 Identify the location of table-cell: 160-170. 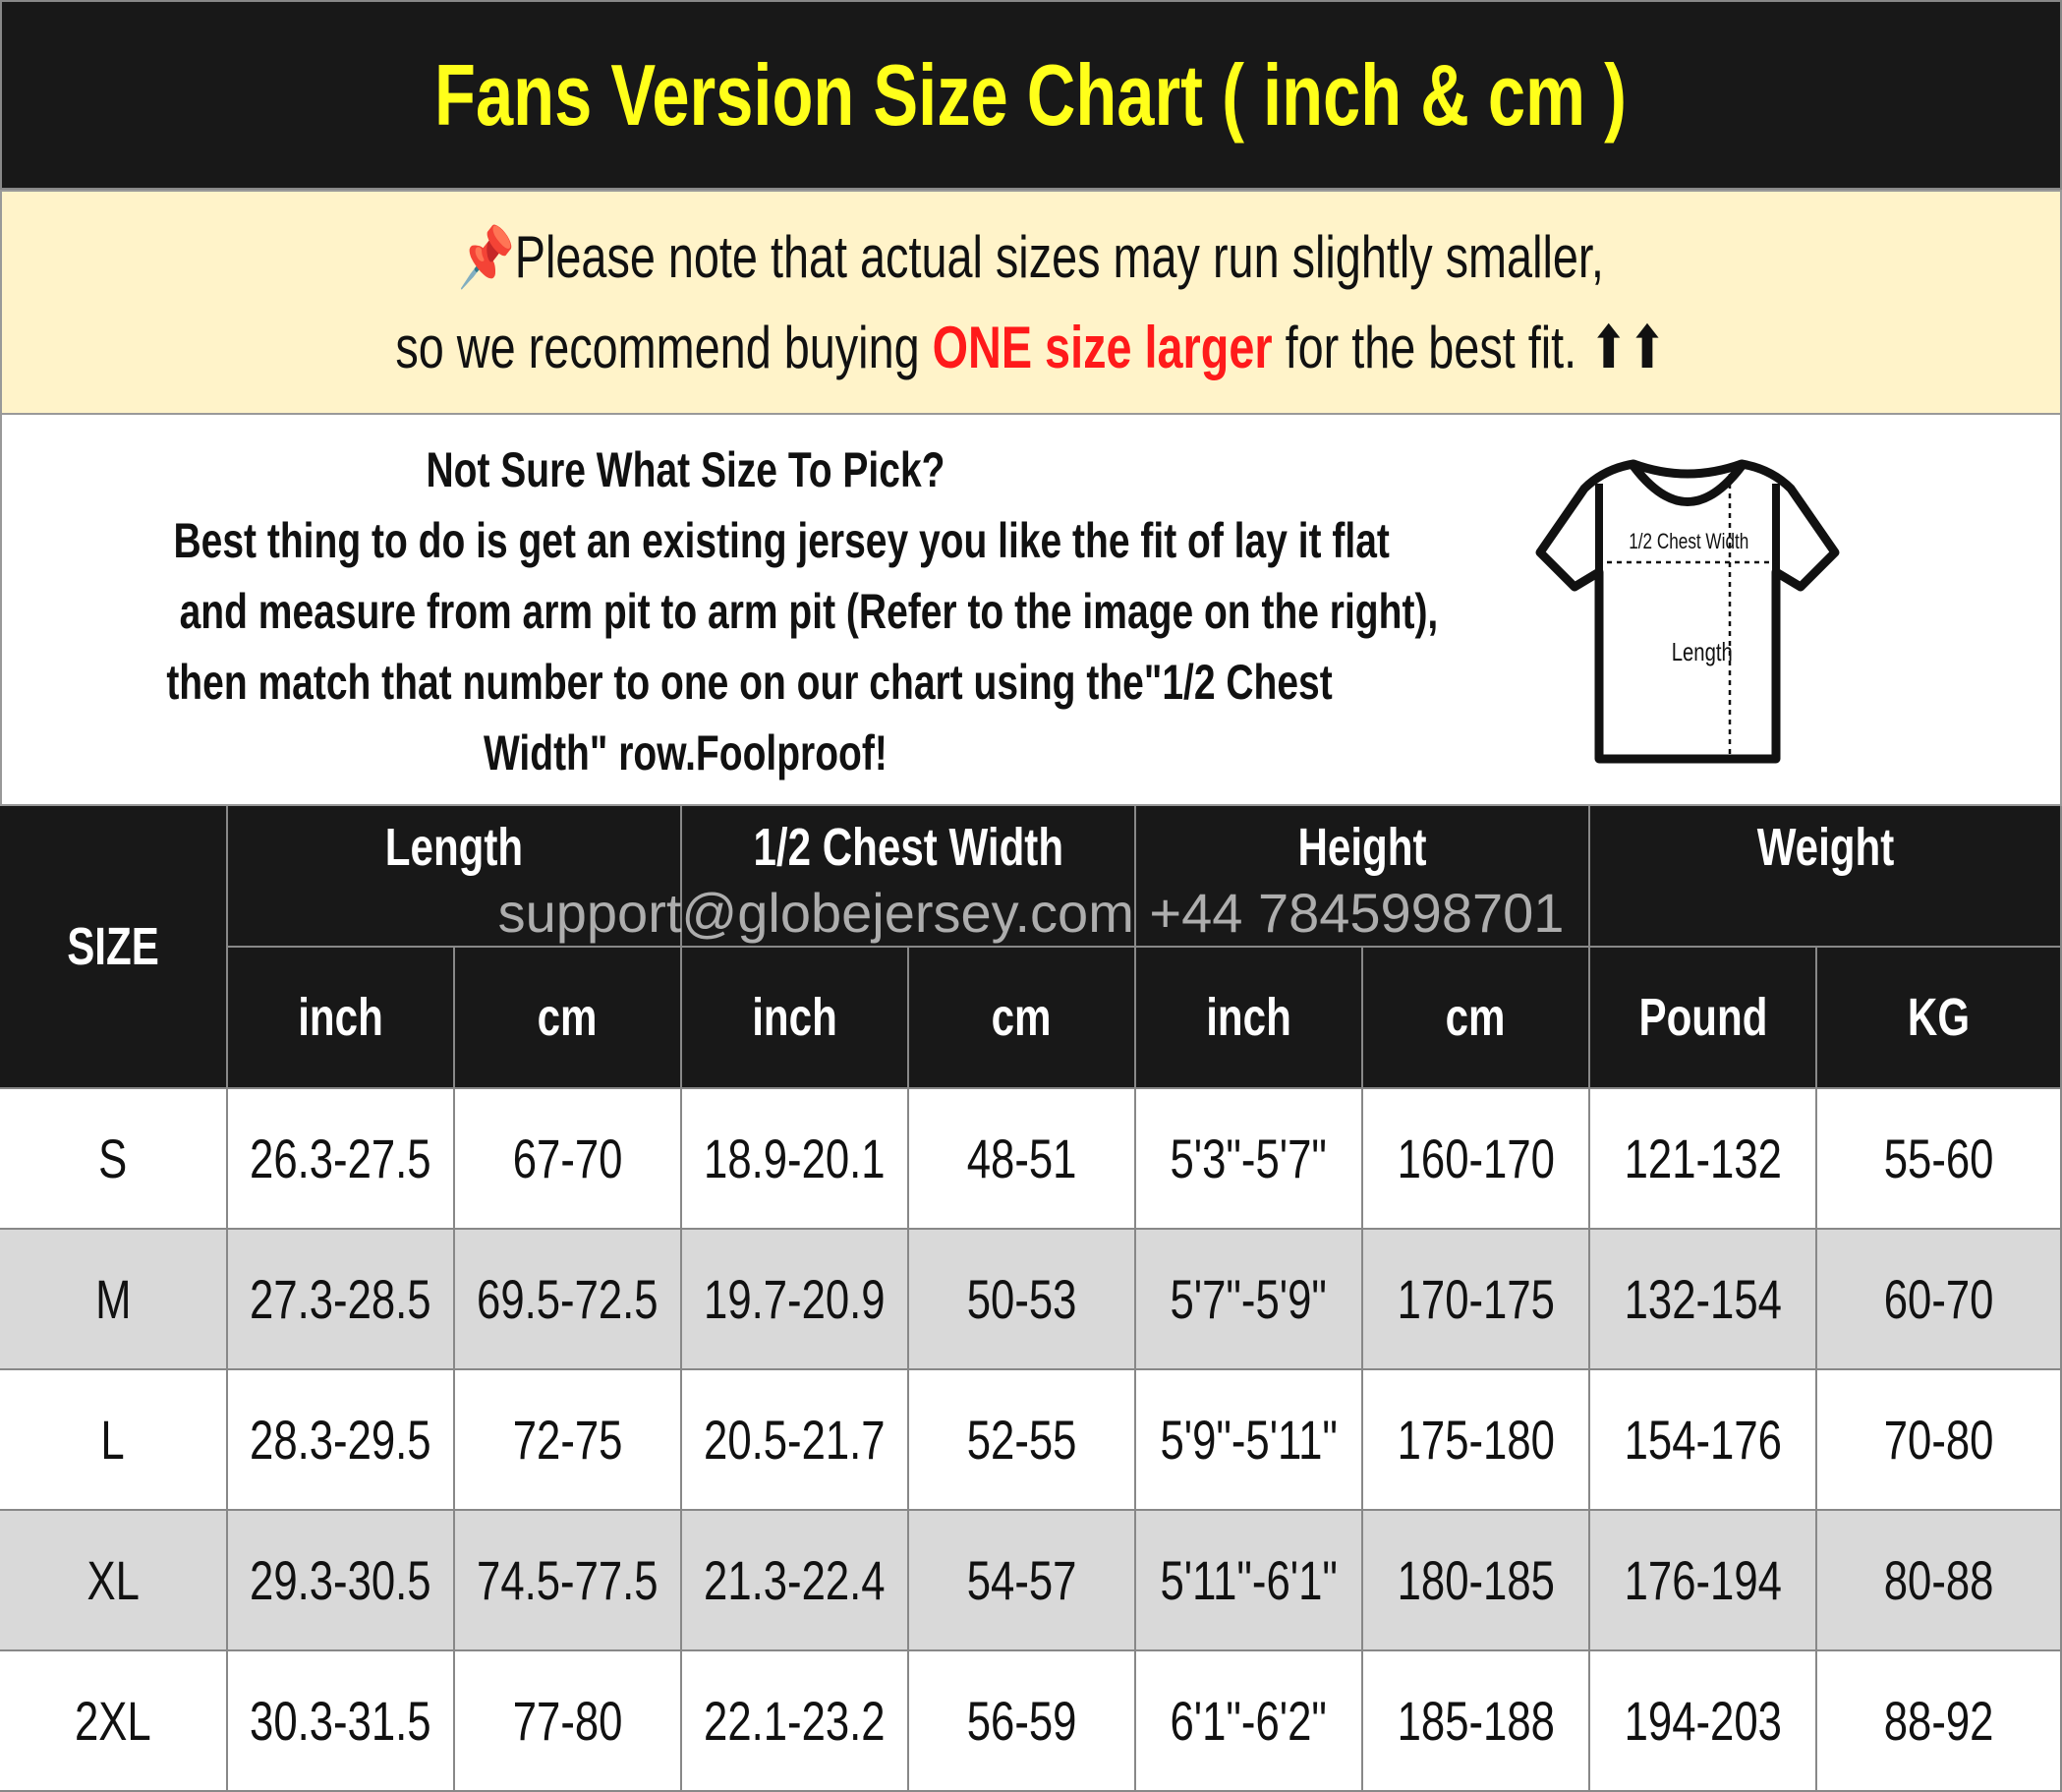
(1476, 1159).